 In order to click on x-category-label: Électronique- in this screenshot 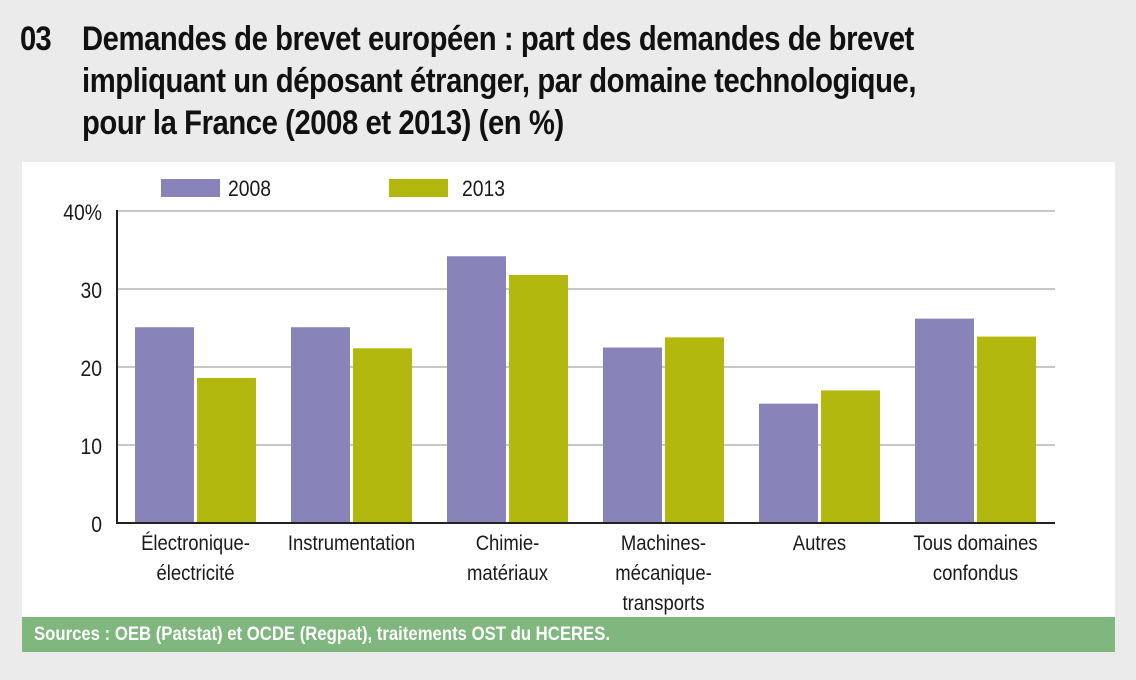, I will do `click(195, 543)`.